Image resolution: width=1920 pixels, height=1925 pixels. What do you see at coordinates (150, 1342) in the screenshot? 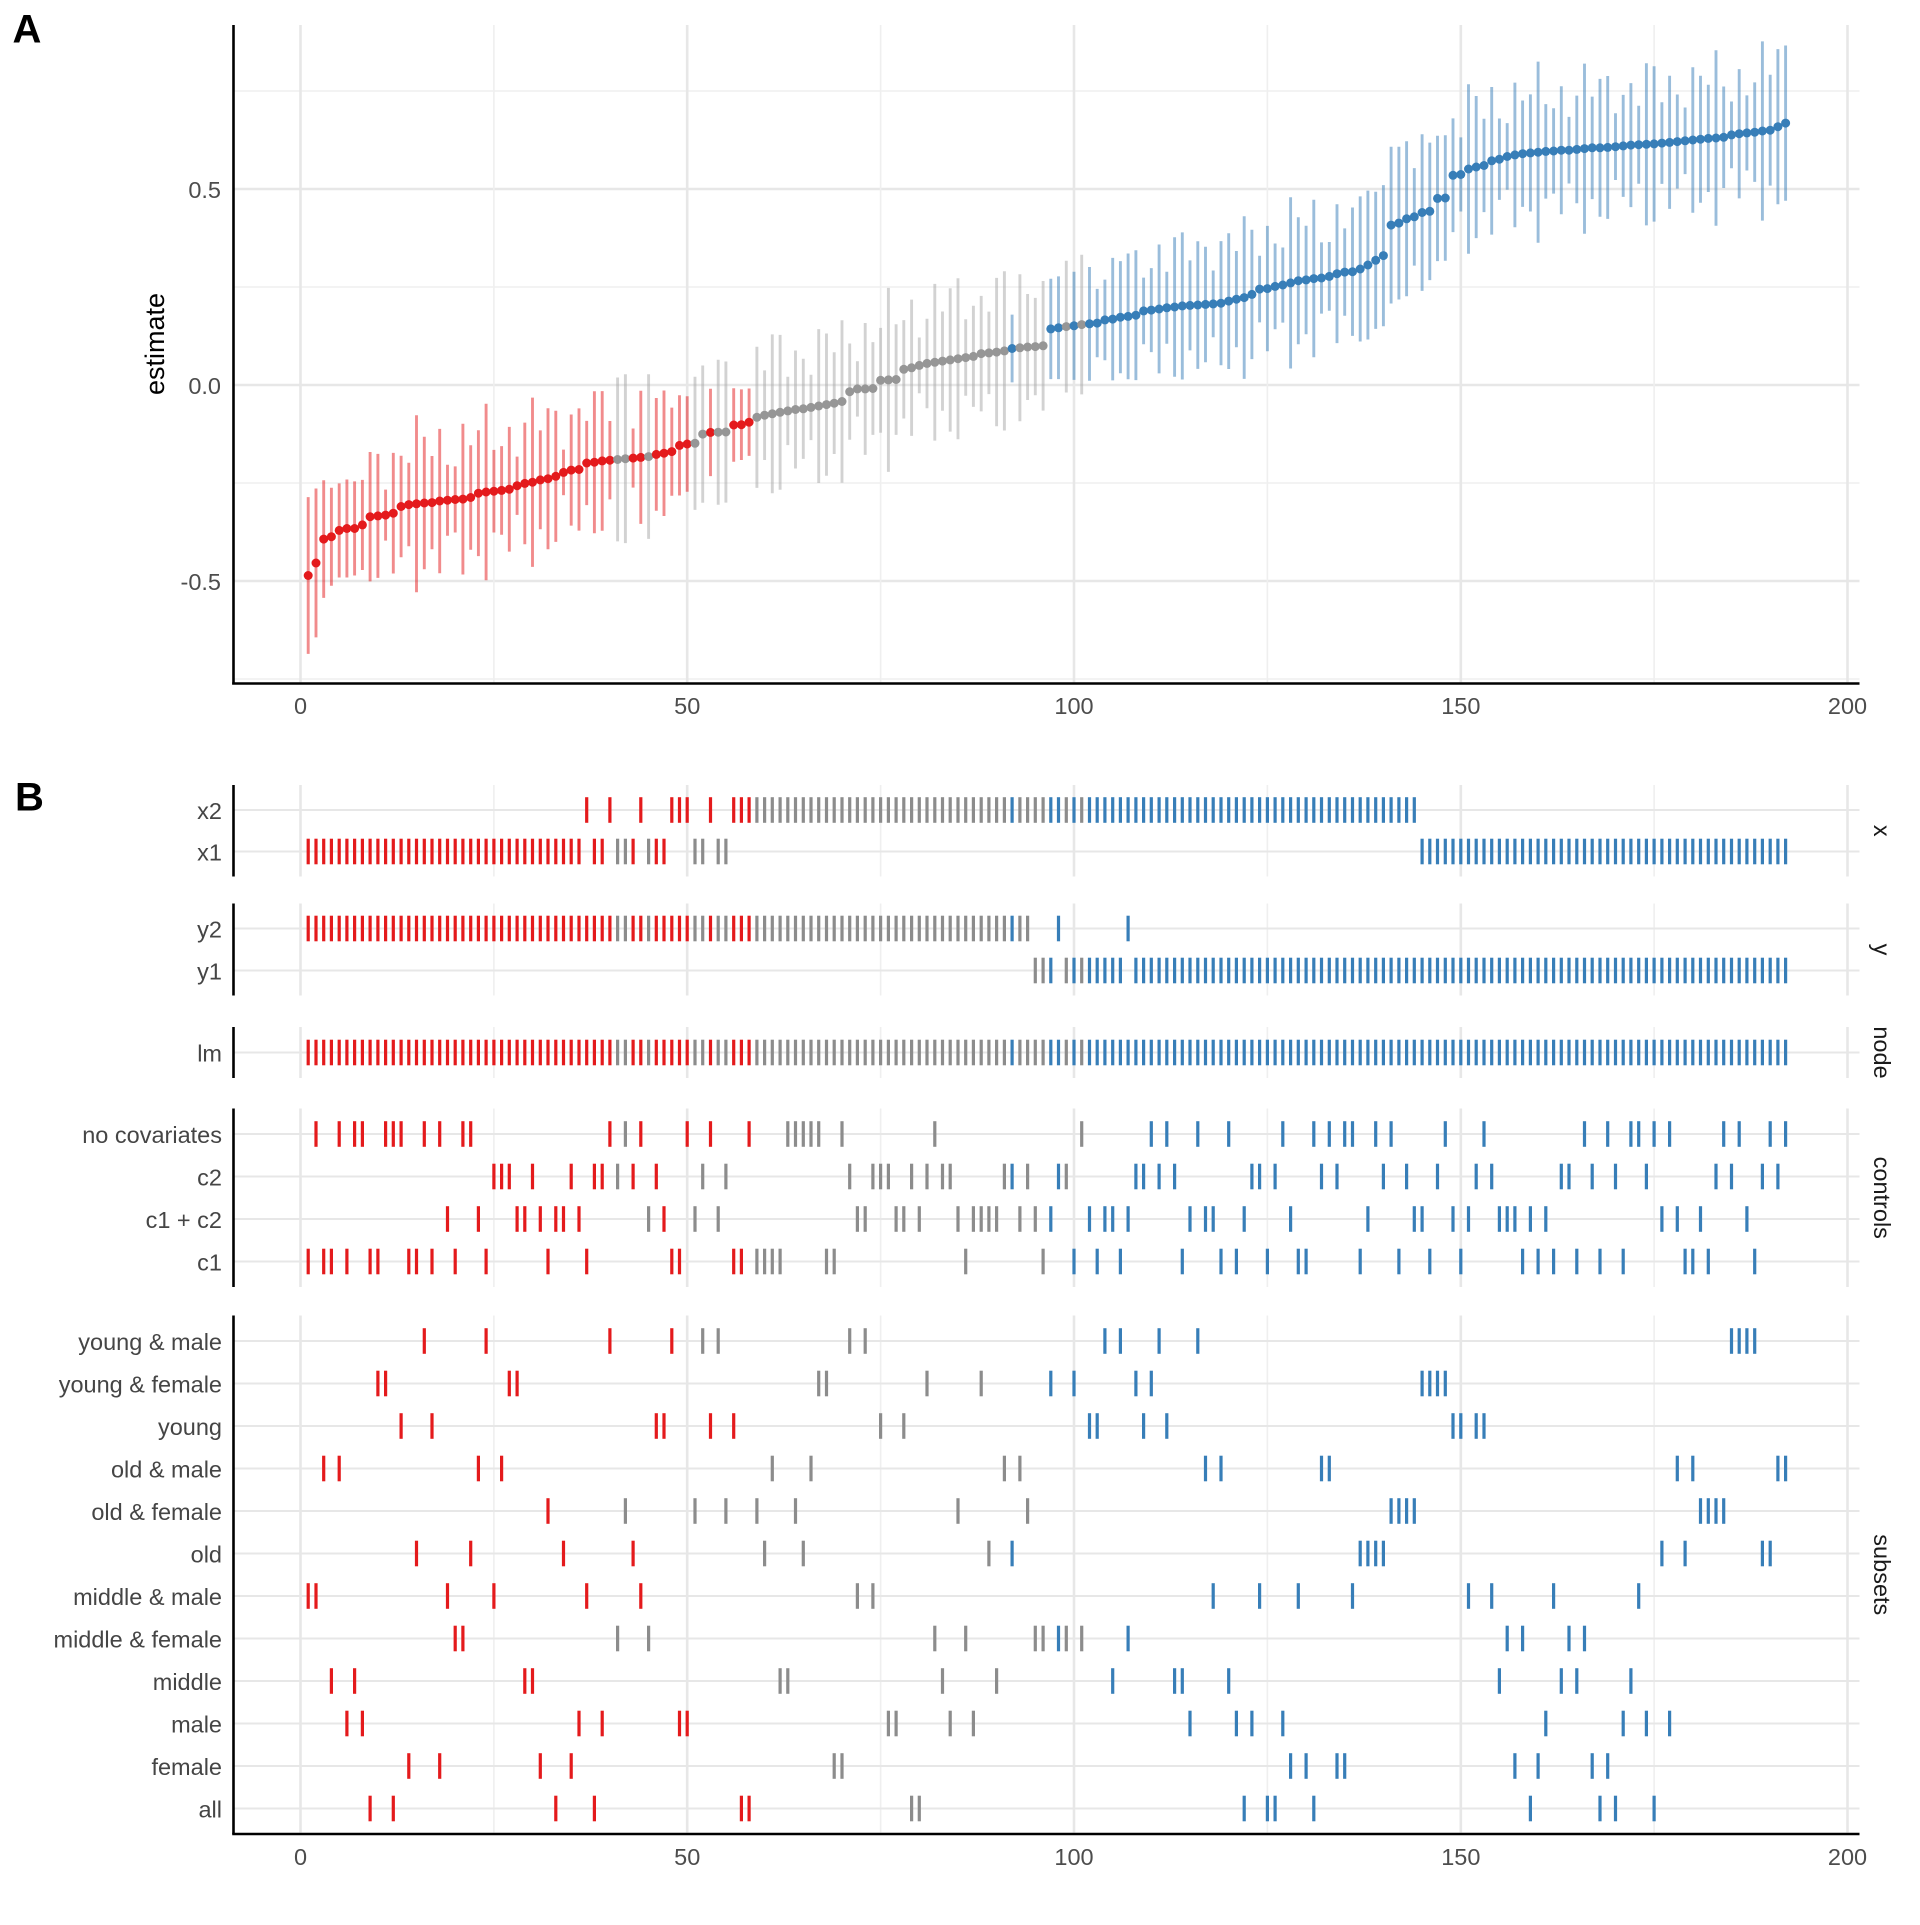
I see `svg-text: young & male` at bounding box center [150, 1342].